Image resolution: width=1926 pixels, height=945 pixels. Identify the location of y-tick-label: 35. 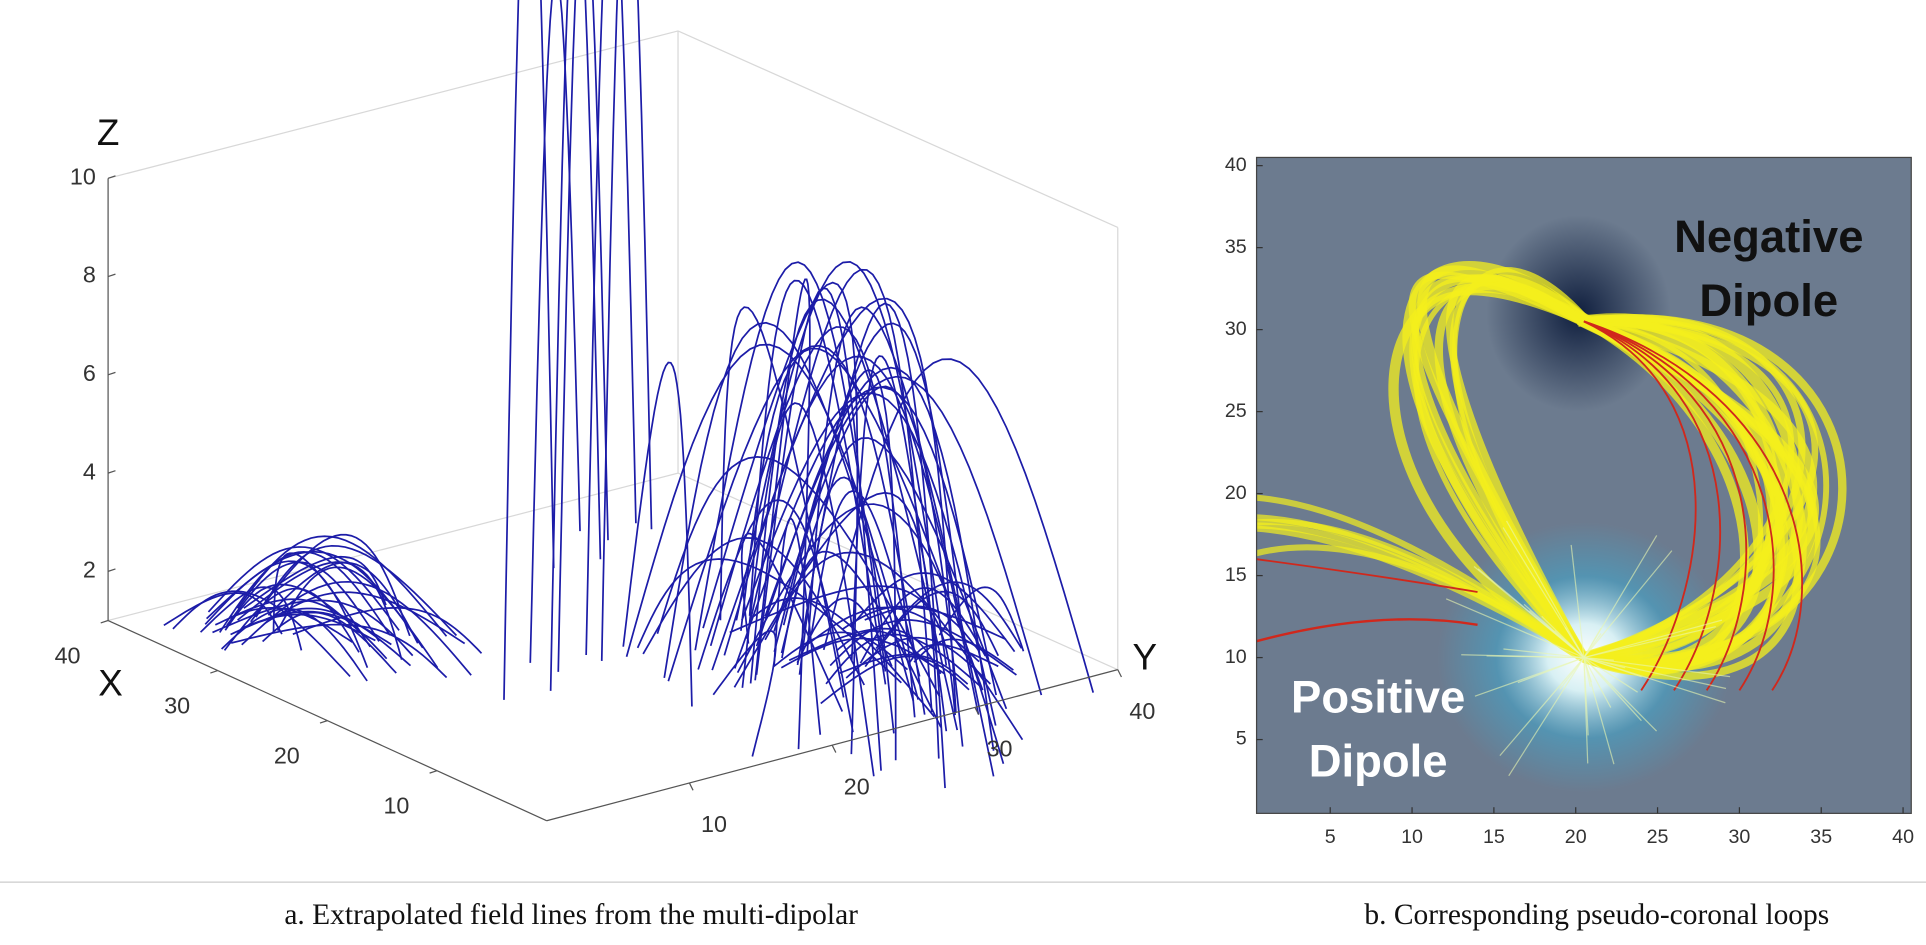
(1236, 247).